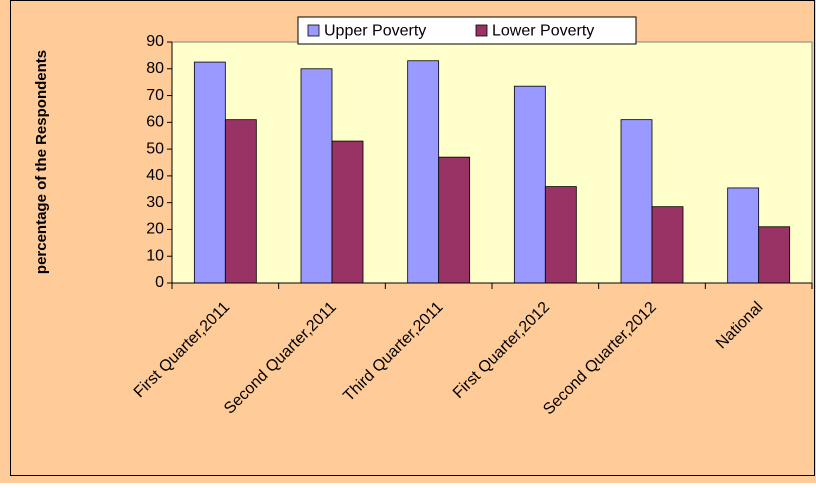 The width and height of the screenshot is (816, 488). What do you see at coordinates (155, 255) in the screenshot?
I see `y-tick-label: 10` at bounding box center [155, 255].